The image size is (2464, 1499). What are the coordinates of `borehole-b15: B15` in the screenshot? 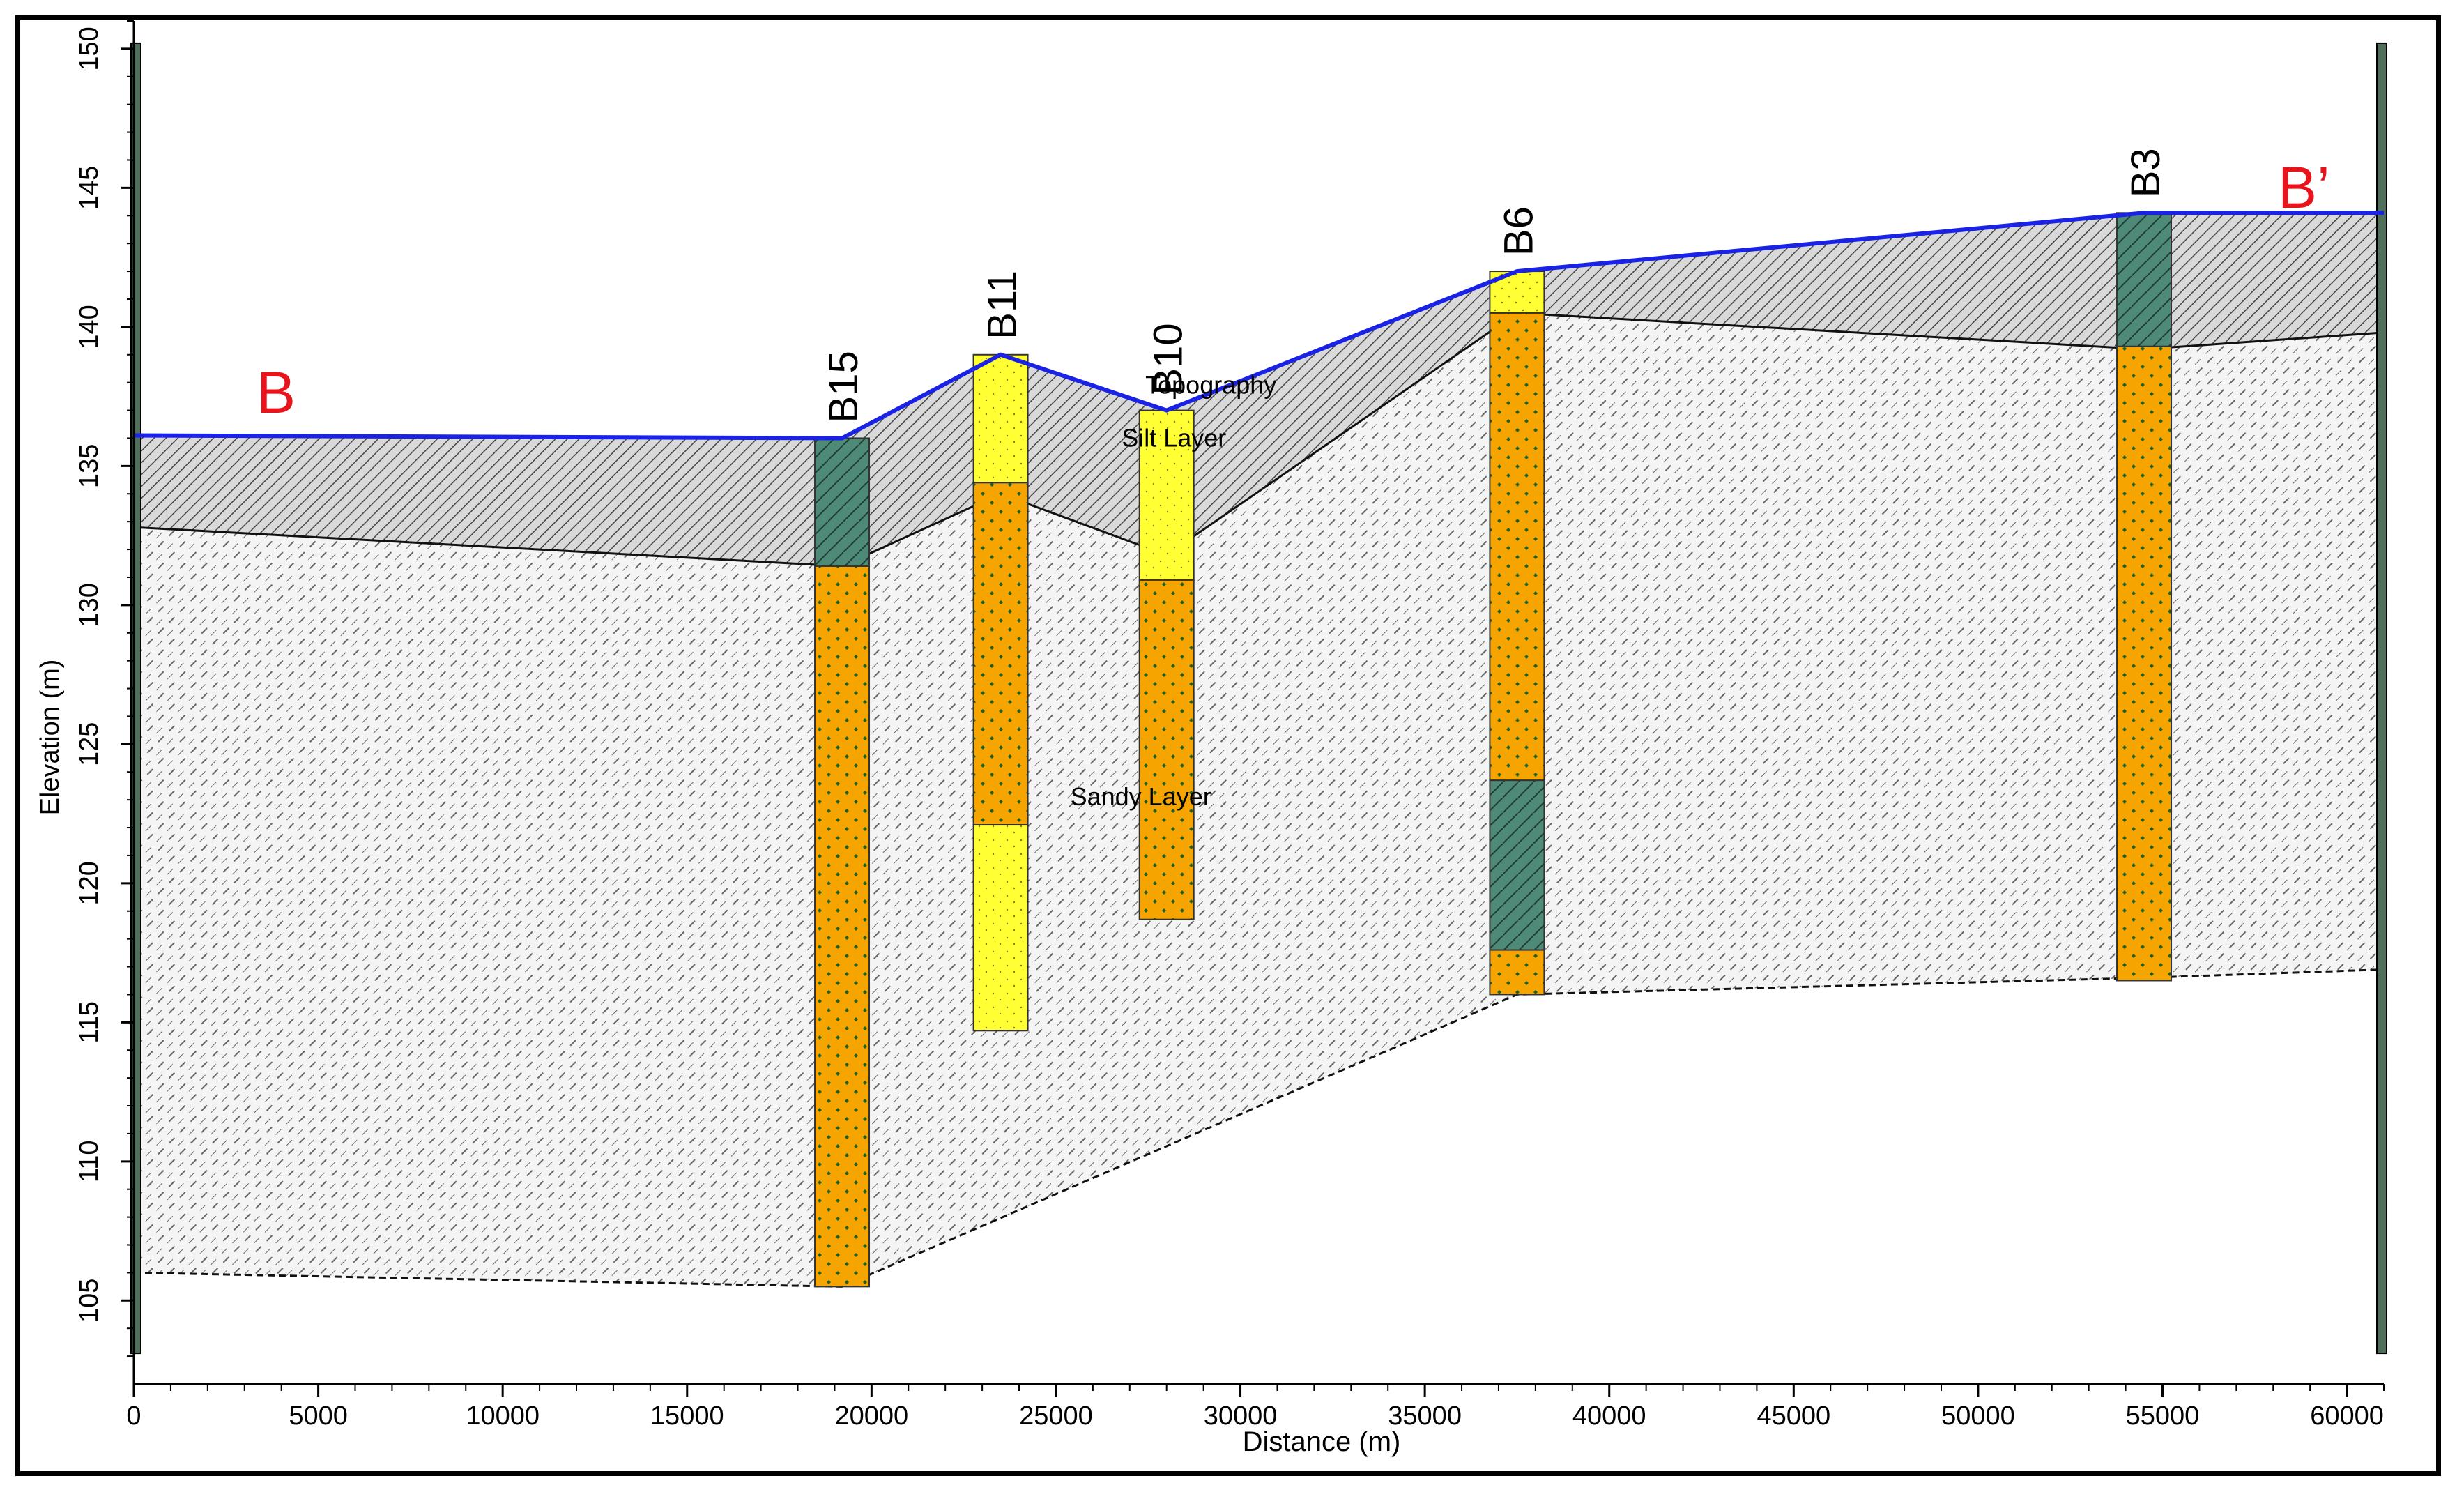 It's located at (842, 819).